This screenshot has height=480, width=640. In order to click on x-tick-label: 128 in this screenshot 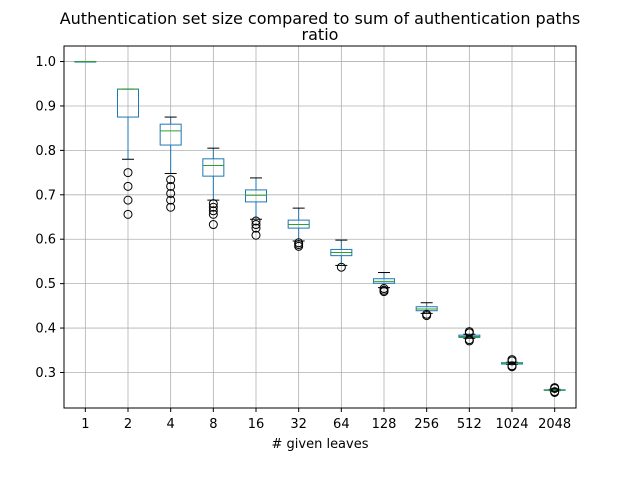, I will do `click(384, 424)`.